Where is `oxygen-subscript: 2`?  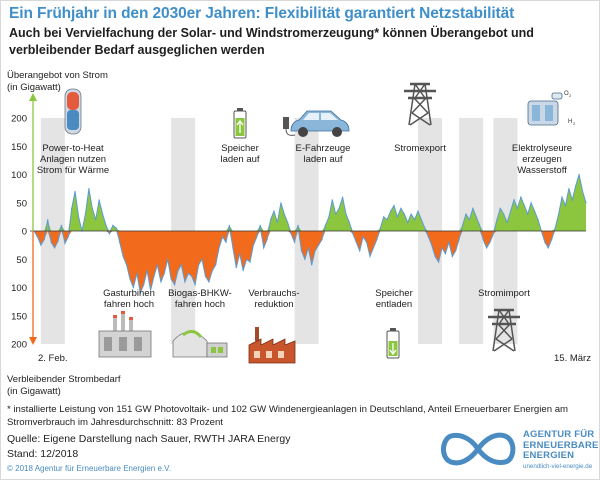 oxygen-subscript: 2 is located at coordinates (570, 95).